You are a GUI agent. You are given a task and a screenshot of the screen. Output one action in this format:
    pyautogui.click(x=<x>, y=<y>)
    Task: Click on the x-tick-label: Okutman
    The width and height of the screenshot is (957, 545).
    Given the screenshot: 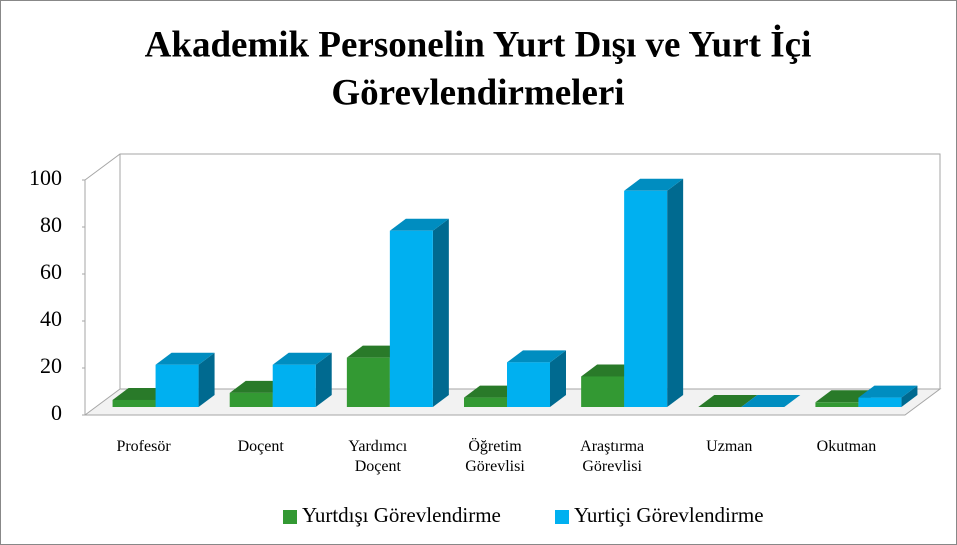 What is the action you would take?
    pyautogui.click(x=846, y=446)
    